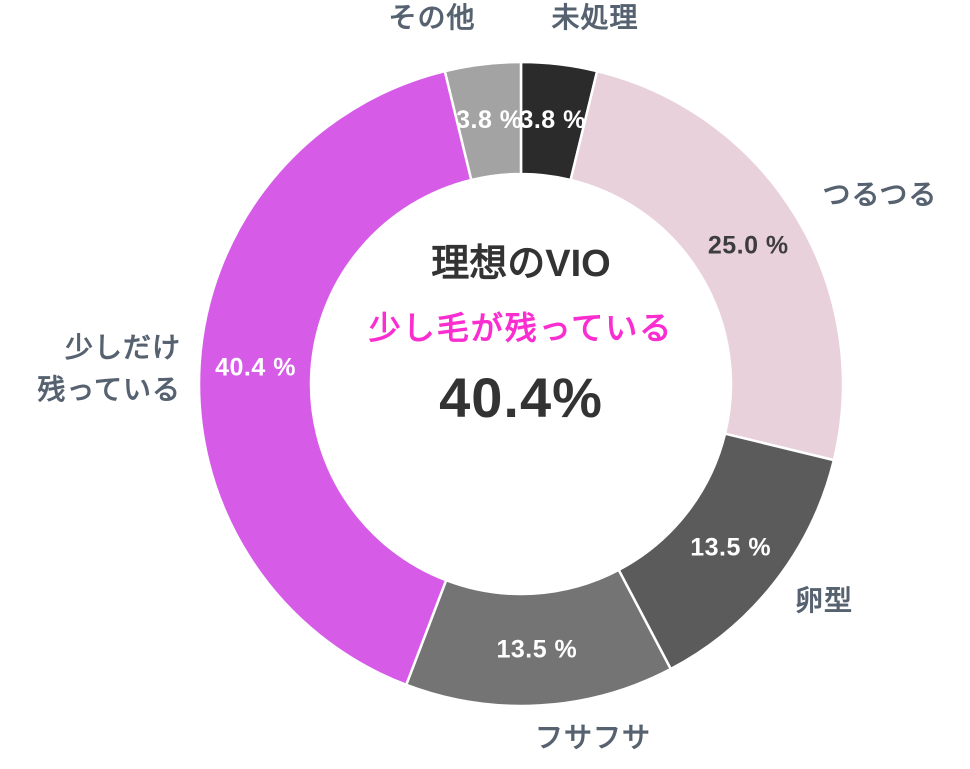  Describe the element at coordinates (255, 367) in the screenshot. I see `slice-value-label-4: 40.4 %` at that location.